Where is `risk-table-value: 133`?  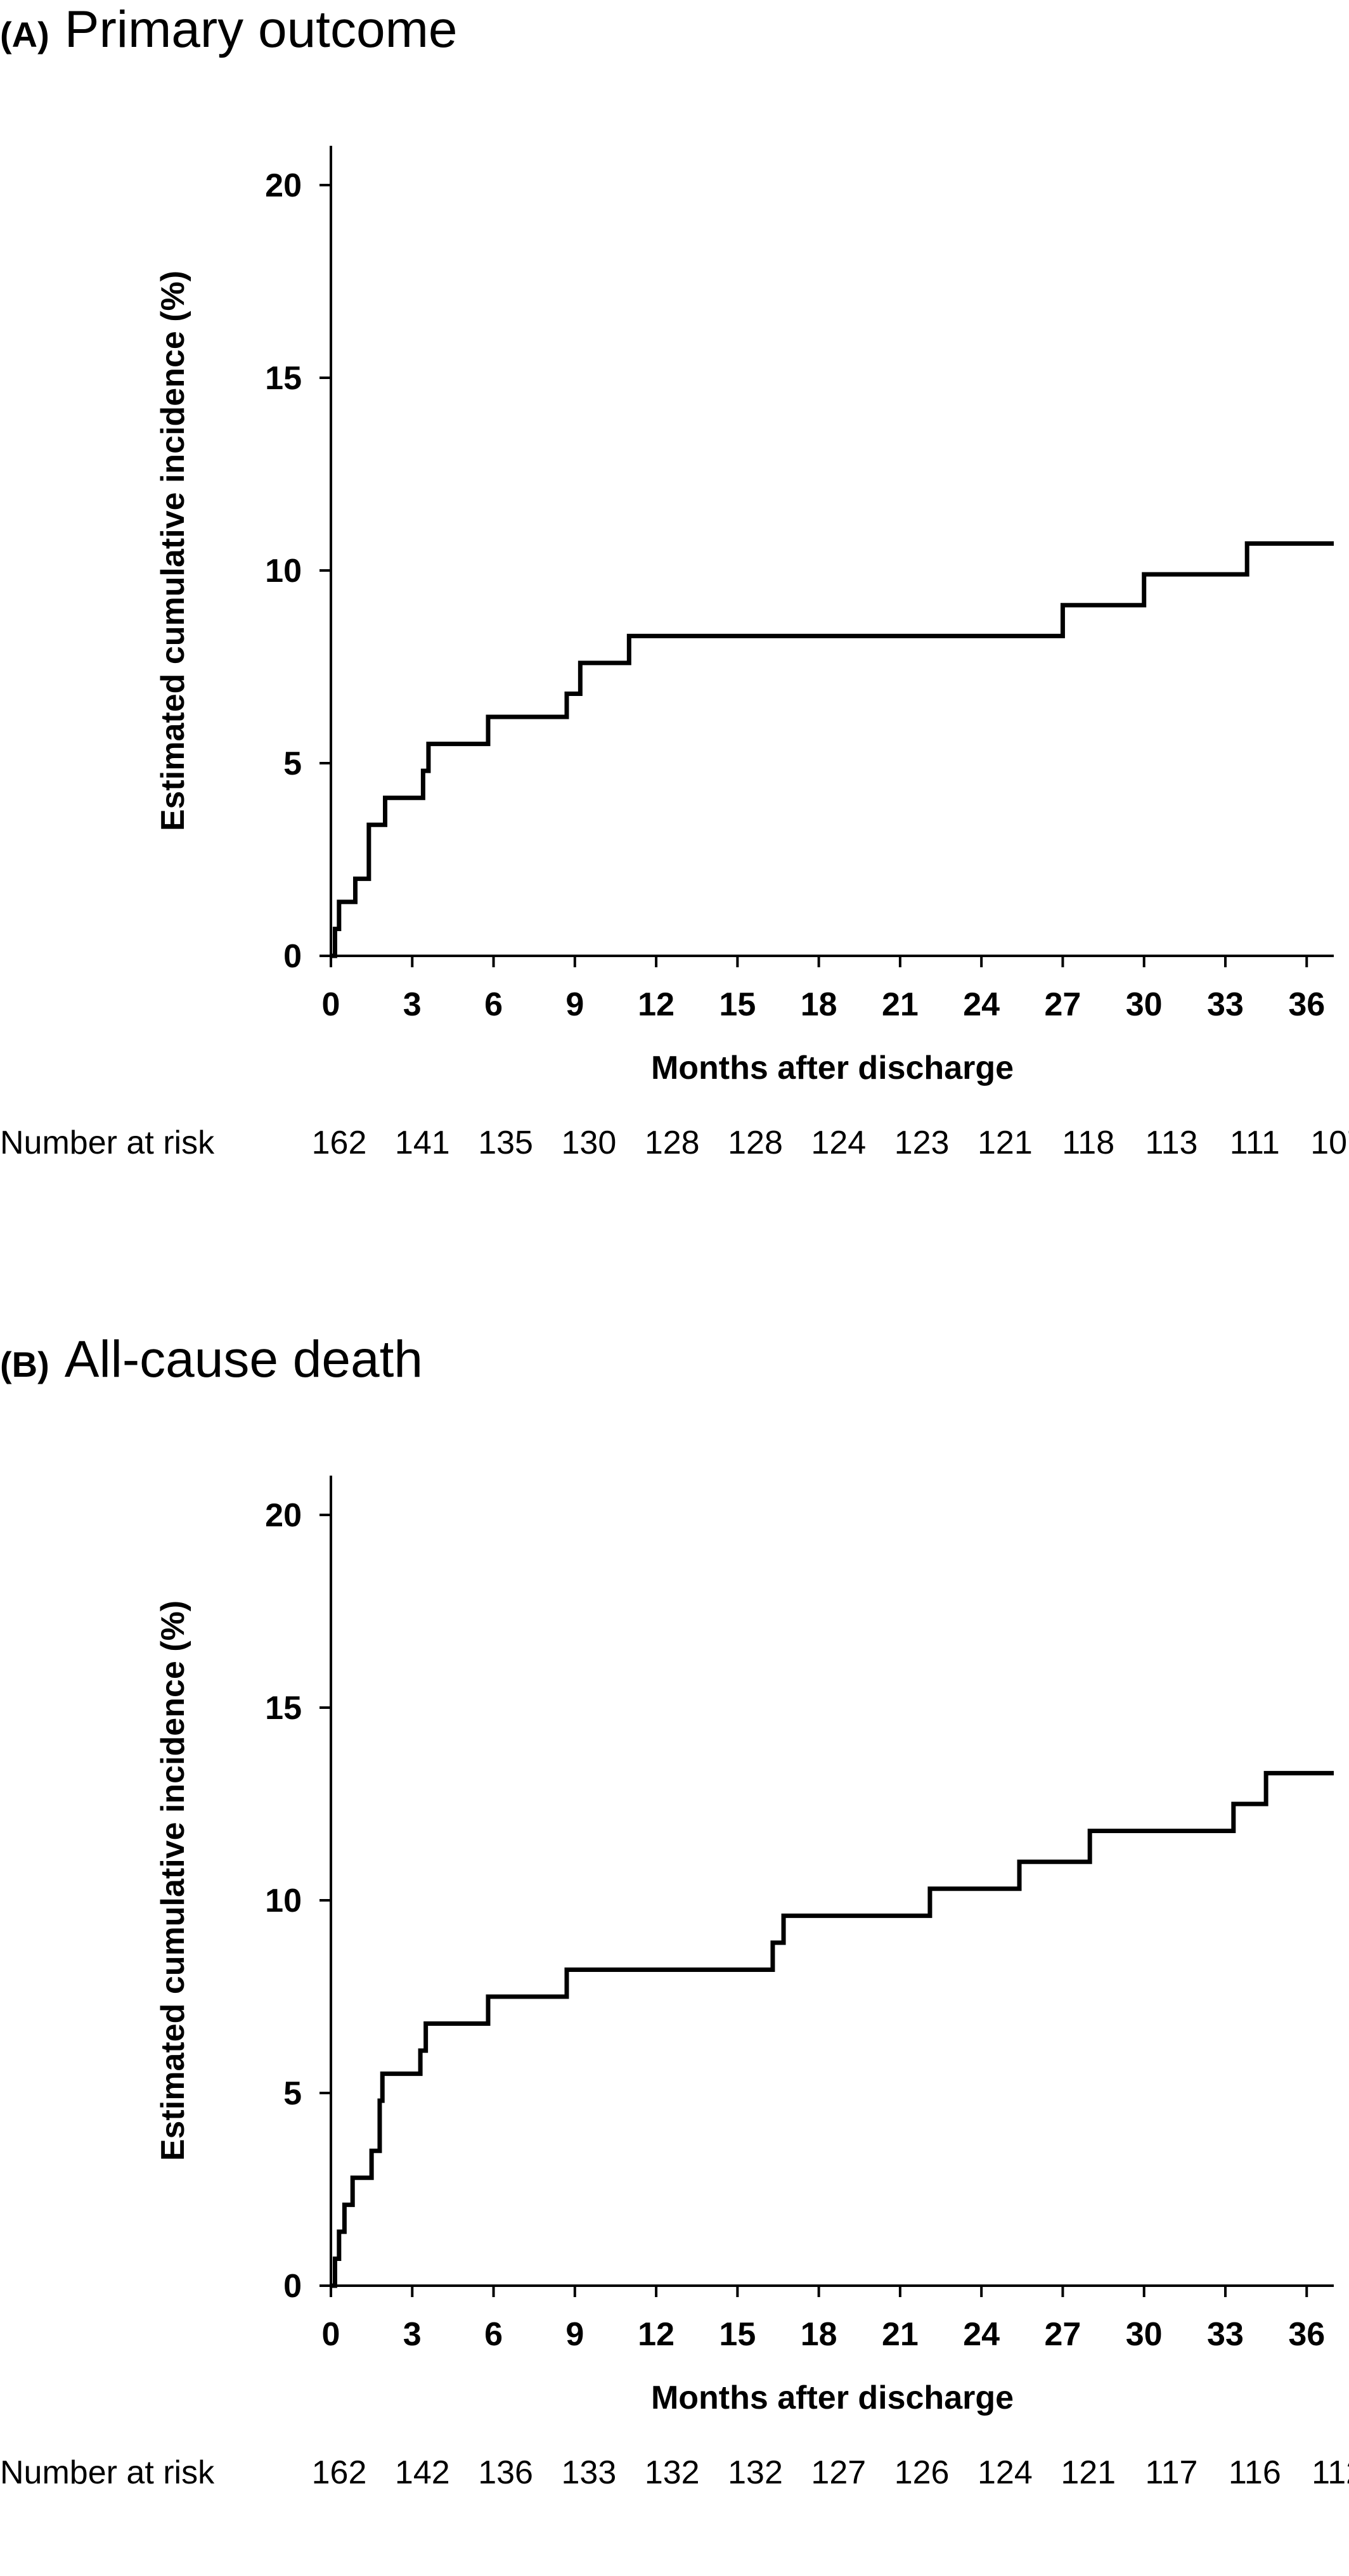
risk-table-value: 133 is located at coordinates (589, 2472).